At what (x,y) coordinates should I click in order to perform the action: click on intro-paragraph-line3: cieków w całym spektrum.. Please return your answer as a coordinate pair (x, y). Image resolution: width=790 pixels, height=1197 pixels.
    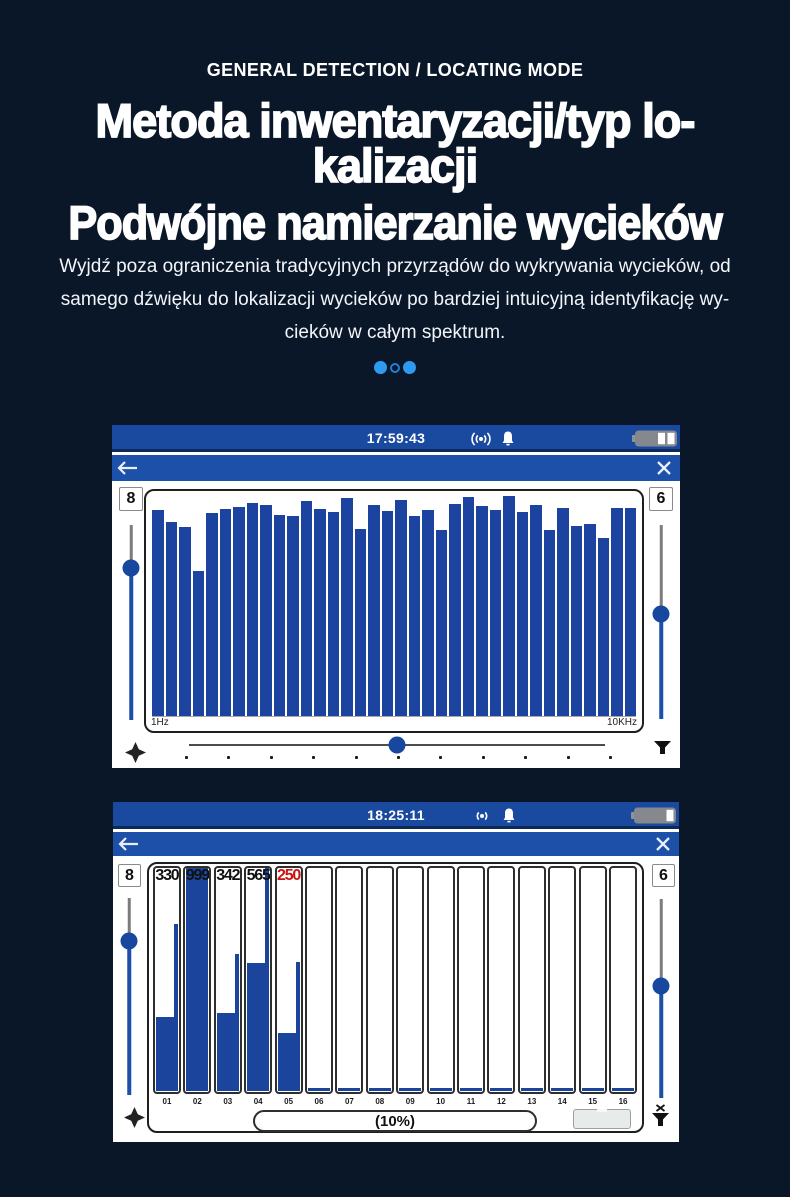
    Looking at the image, I should click on (395, 332).